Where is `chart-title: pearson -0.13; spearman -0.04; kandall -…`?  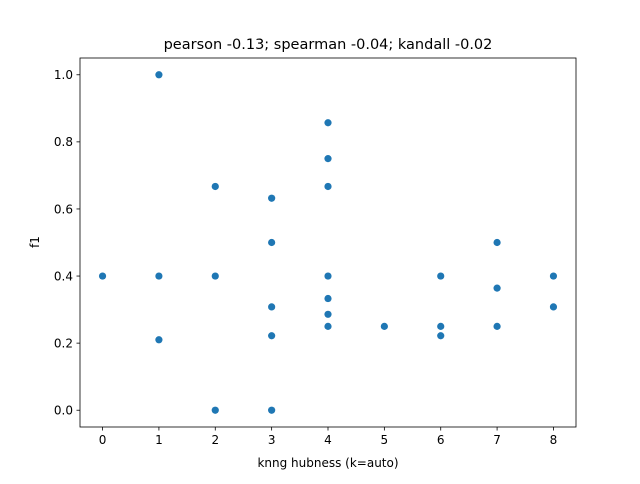 chart-title: pearson -0.13; spearman -0.04; kandall -… is located at coordinates (328, 45).